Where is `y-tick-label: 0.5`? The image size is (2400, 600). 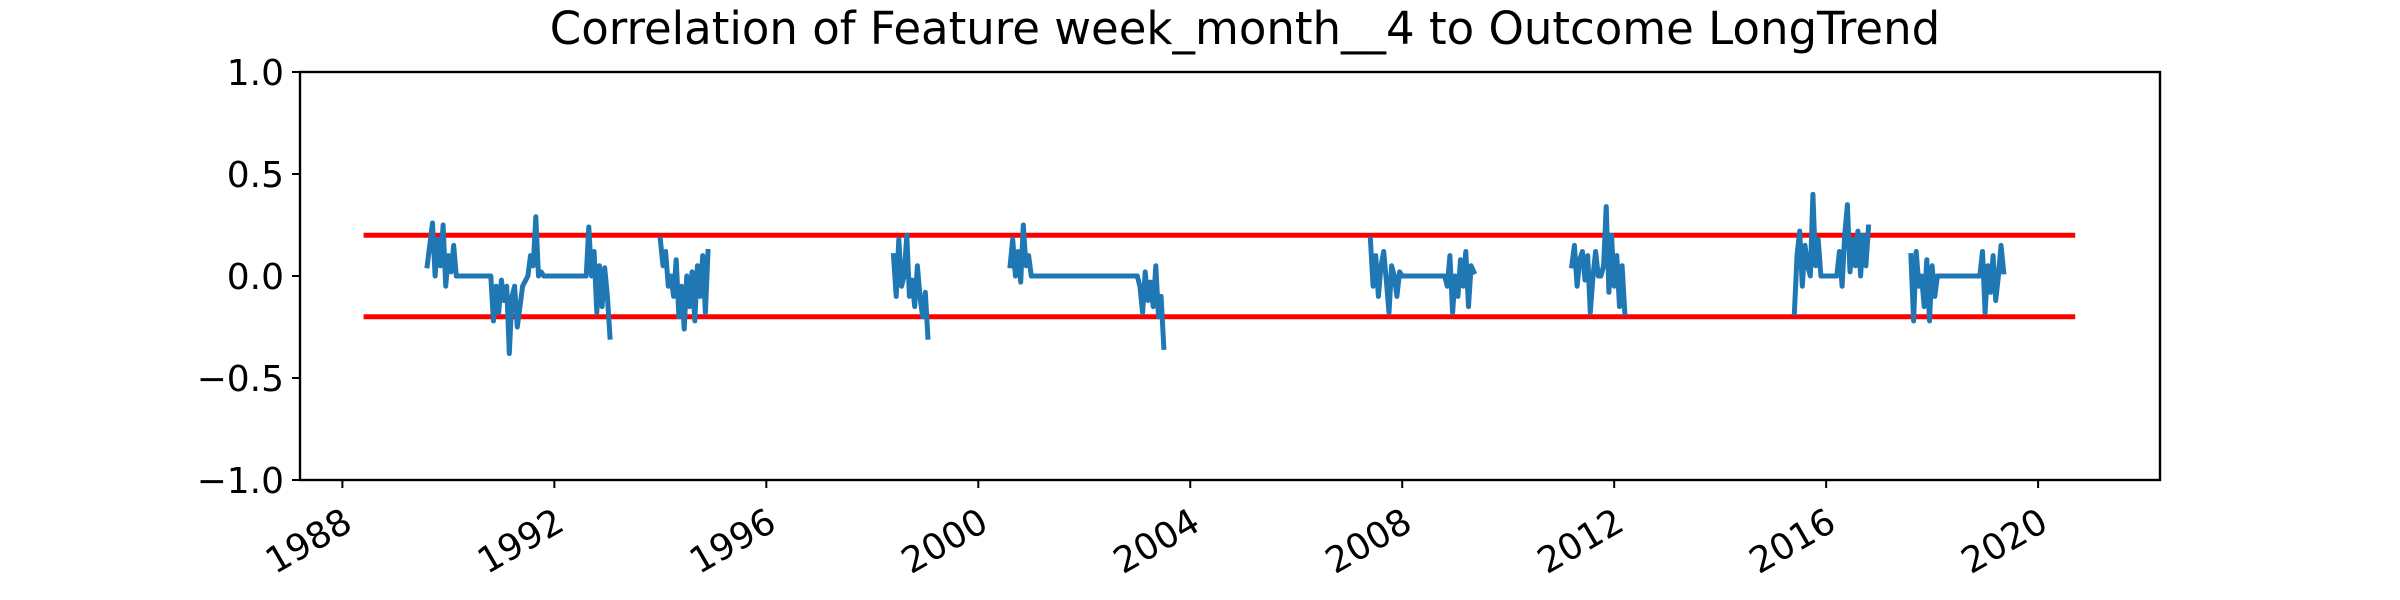
y-tick-label: 0.5 is located at coordinates (255, 175).